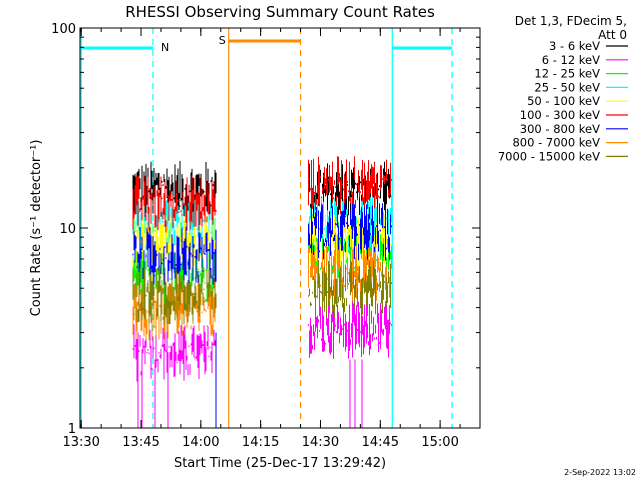 This screenshot has width=640, height=480. I want to click on x-tick-label: 14:30, so click(320, 442).